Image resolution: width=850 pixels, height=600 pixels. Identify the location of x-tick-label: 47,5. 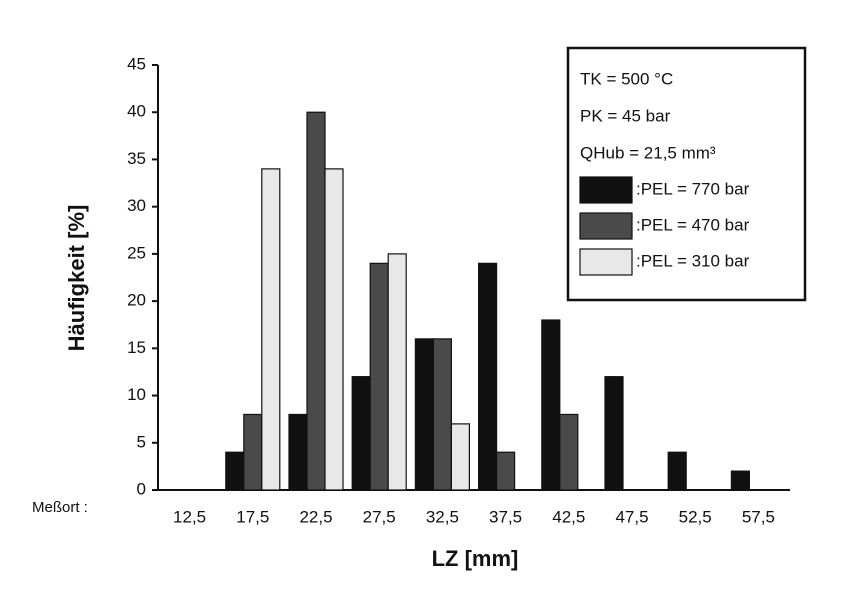
(631, 516).